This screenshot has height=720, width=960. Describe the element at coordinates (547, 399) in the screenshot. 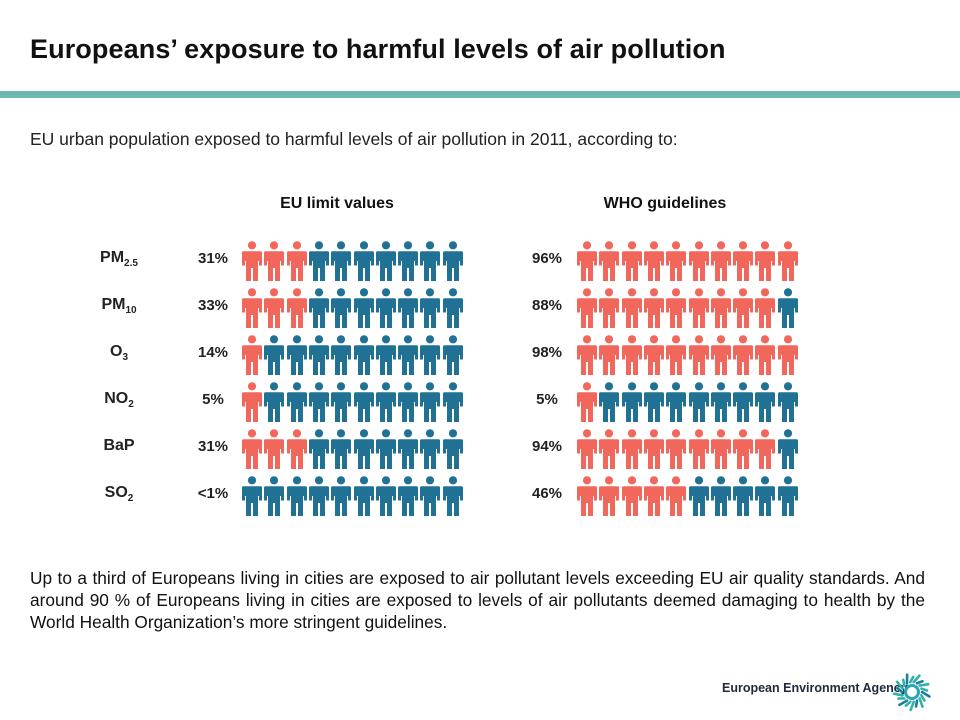

I see `who-percentage-label: 5%` at that location.